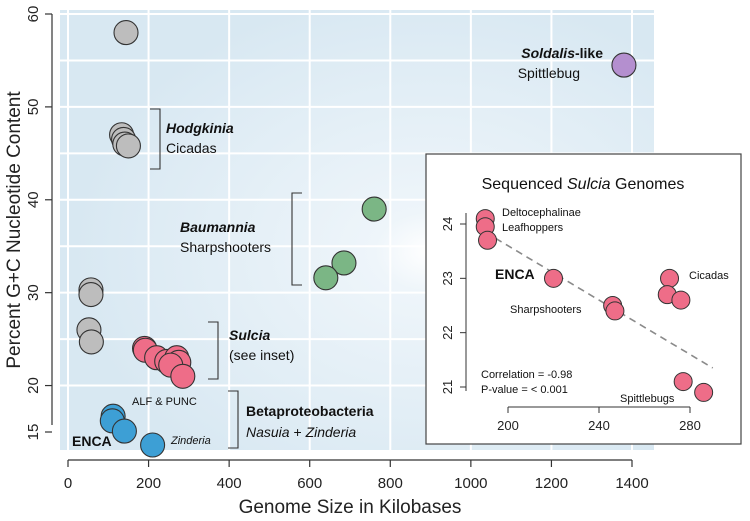 This screenshot has width=750, height=521. I want to click on inset-y-tick-label: 21, so click(447, 387).